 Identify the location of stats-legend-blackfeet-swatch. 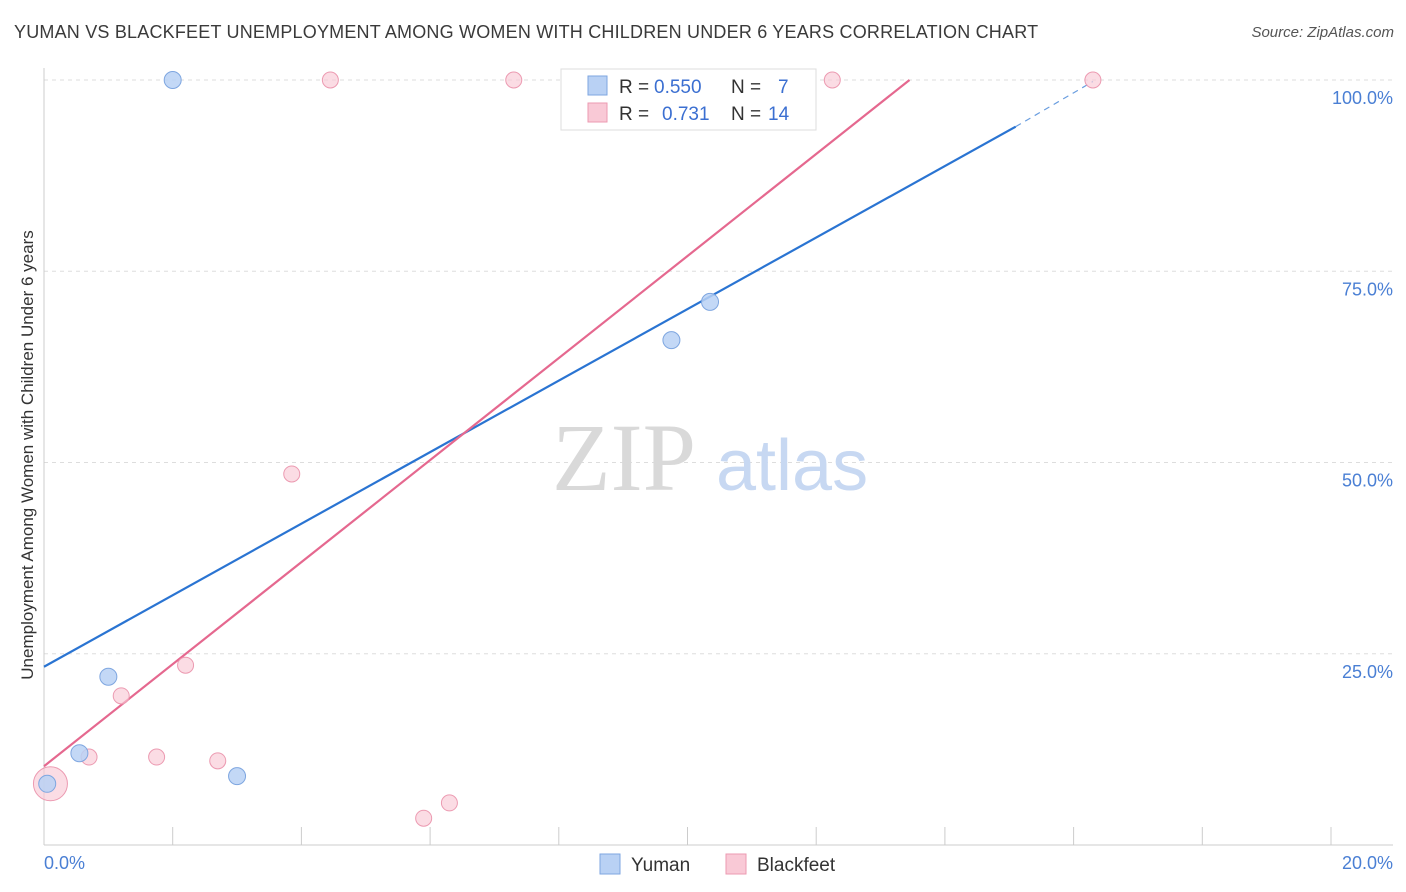
(597, 112).